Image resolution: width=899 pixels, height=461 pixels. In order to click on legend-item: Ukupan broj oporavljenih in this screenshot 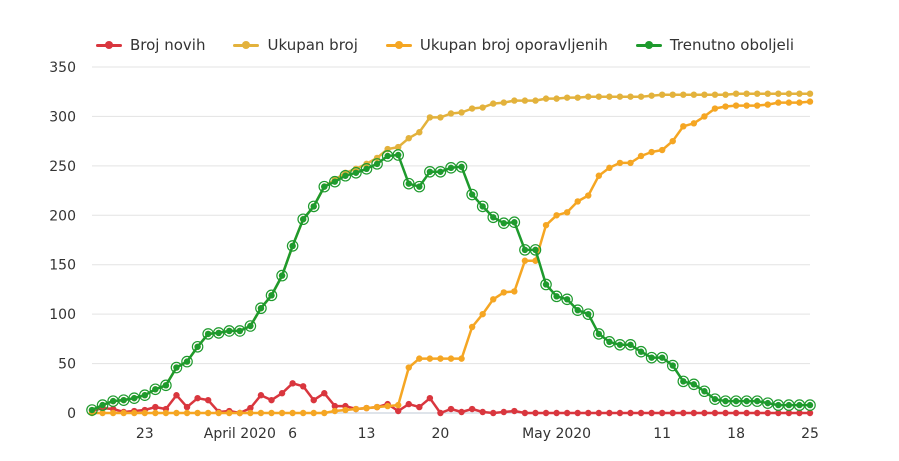, I will do `click(496, 45)`.